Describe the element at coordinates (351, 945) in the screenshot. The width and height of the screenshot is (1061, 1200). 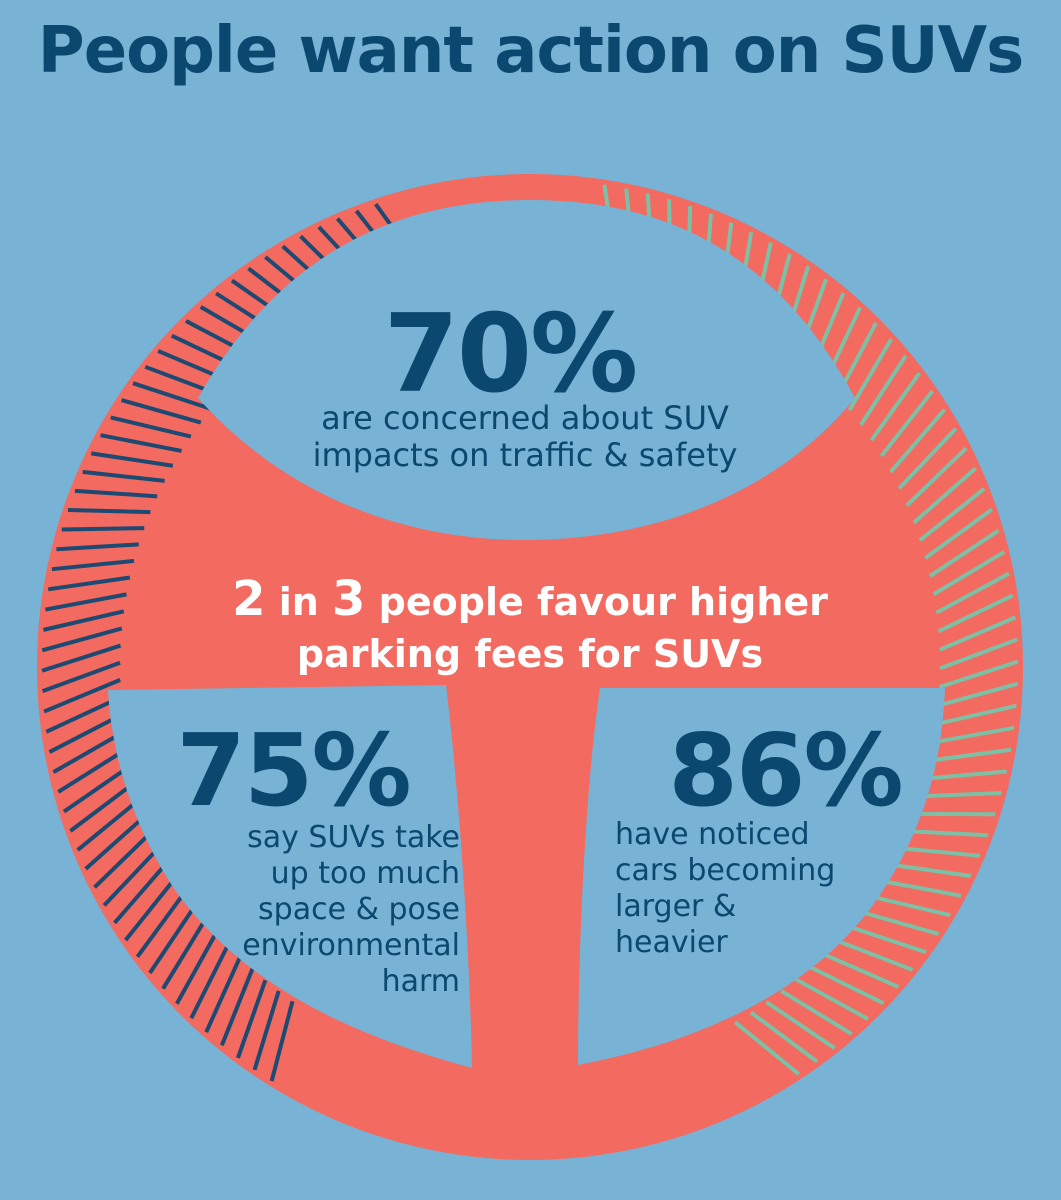
I see `stat-left-line: environmental` at that location.